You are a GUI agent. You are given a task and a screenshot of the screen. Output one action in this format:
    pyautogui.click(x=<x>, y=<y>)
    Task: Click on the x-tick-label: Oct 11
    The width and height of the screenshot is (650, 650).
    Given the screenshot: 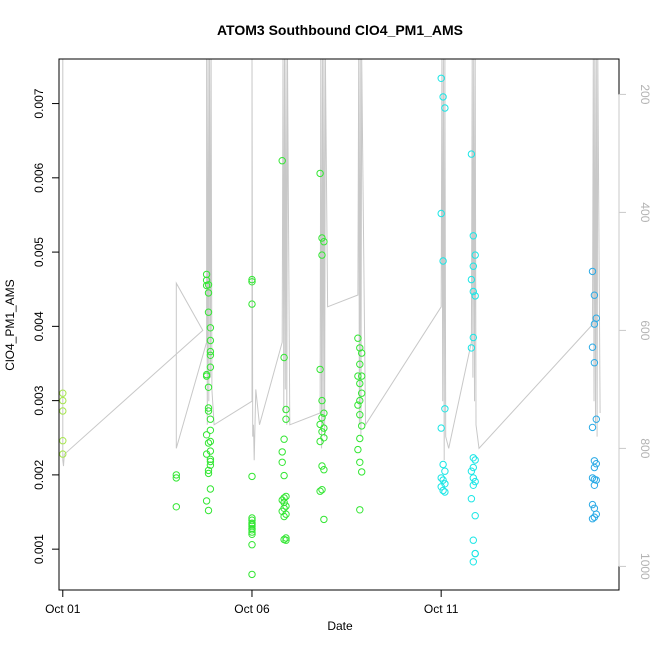 What is the action you would take?
    pyautogui.click(x=441, y=609)
    